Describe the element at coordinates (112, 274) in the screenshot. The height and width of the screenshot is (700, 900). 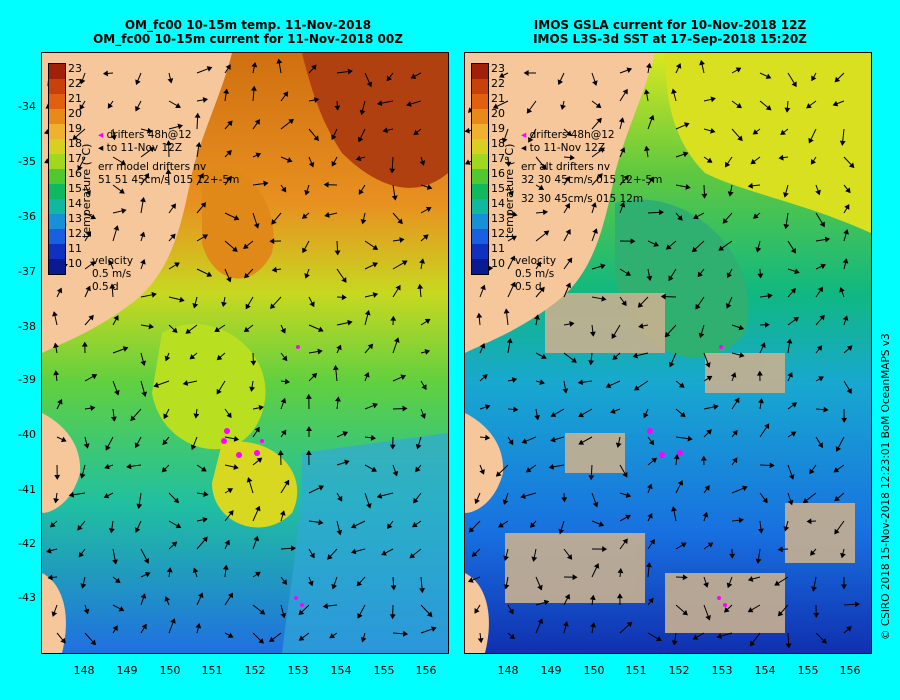
I see `velocity-legend: velocity 0.5 m/s 0.5 d` at that location.